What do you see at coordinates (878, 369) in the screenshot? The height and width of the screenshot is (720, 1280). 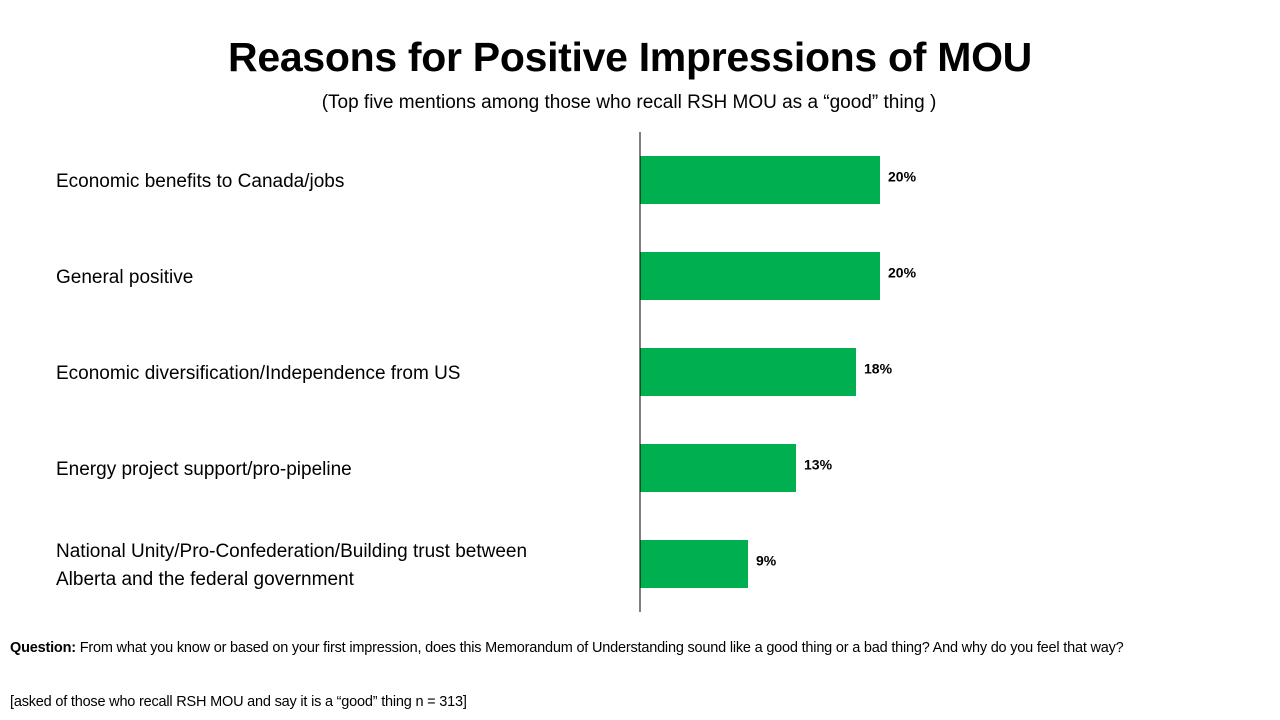 I see `data-label: 18%` at bounding box center [878, 369].